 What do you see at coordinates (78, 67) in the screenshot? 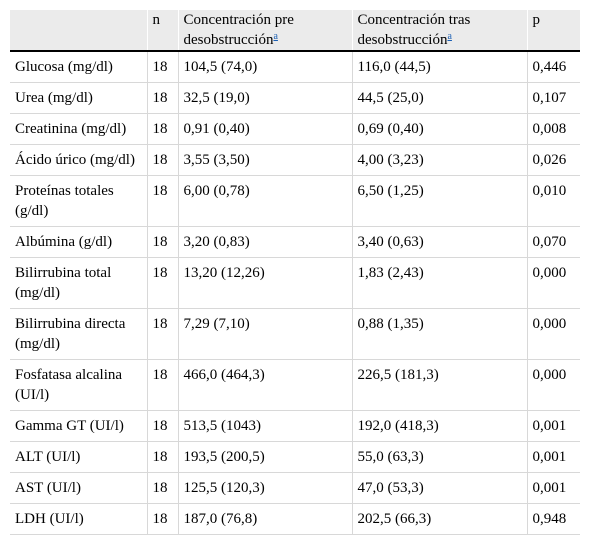
I see `cell-parameter: Glucosa (mg/dl)` at bounding box center [78, 67].